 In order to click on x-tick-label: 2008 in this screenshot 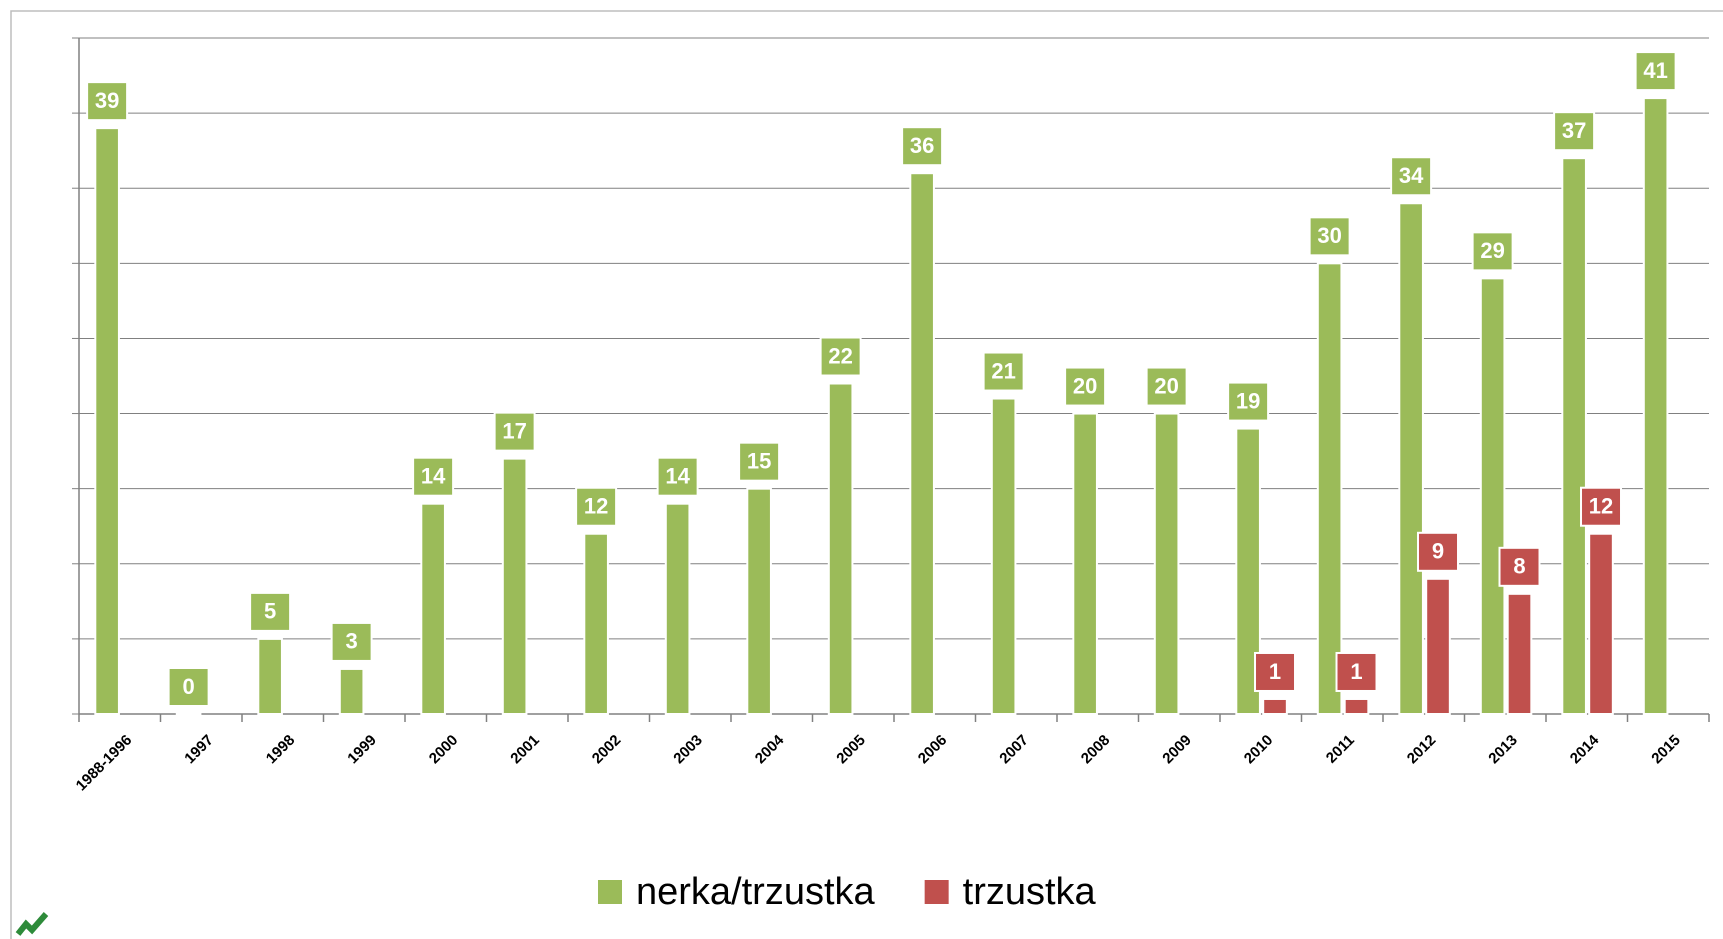, I will do `click(1096, 750)`.